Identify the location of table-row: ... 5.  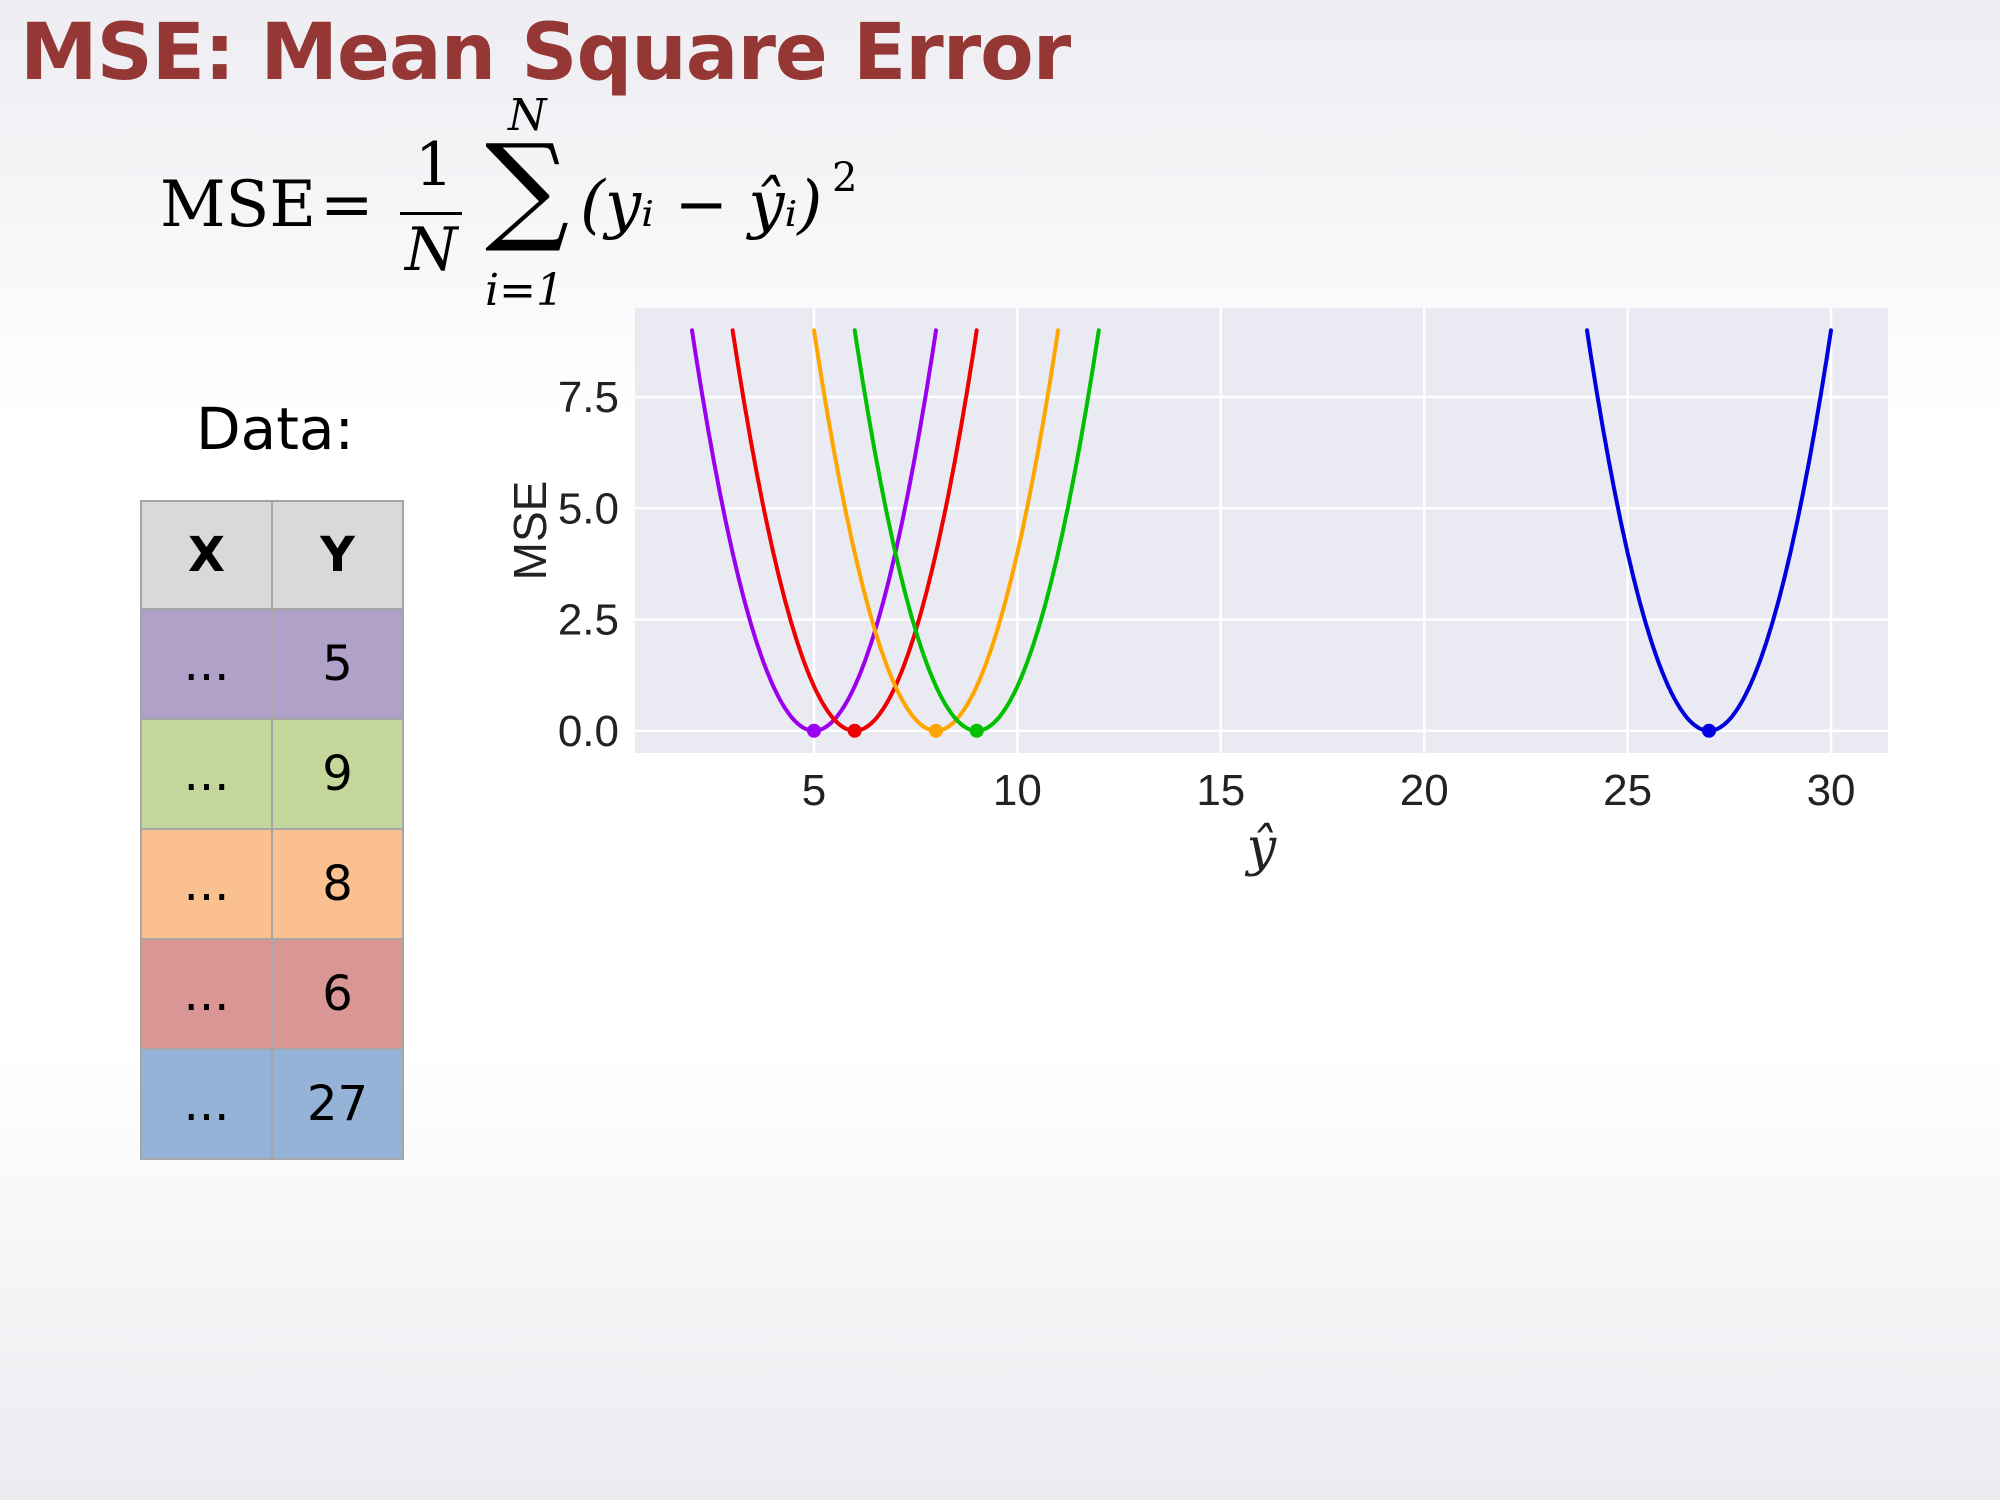
(272, 664).